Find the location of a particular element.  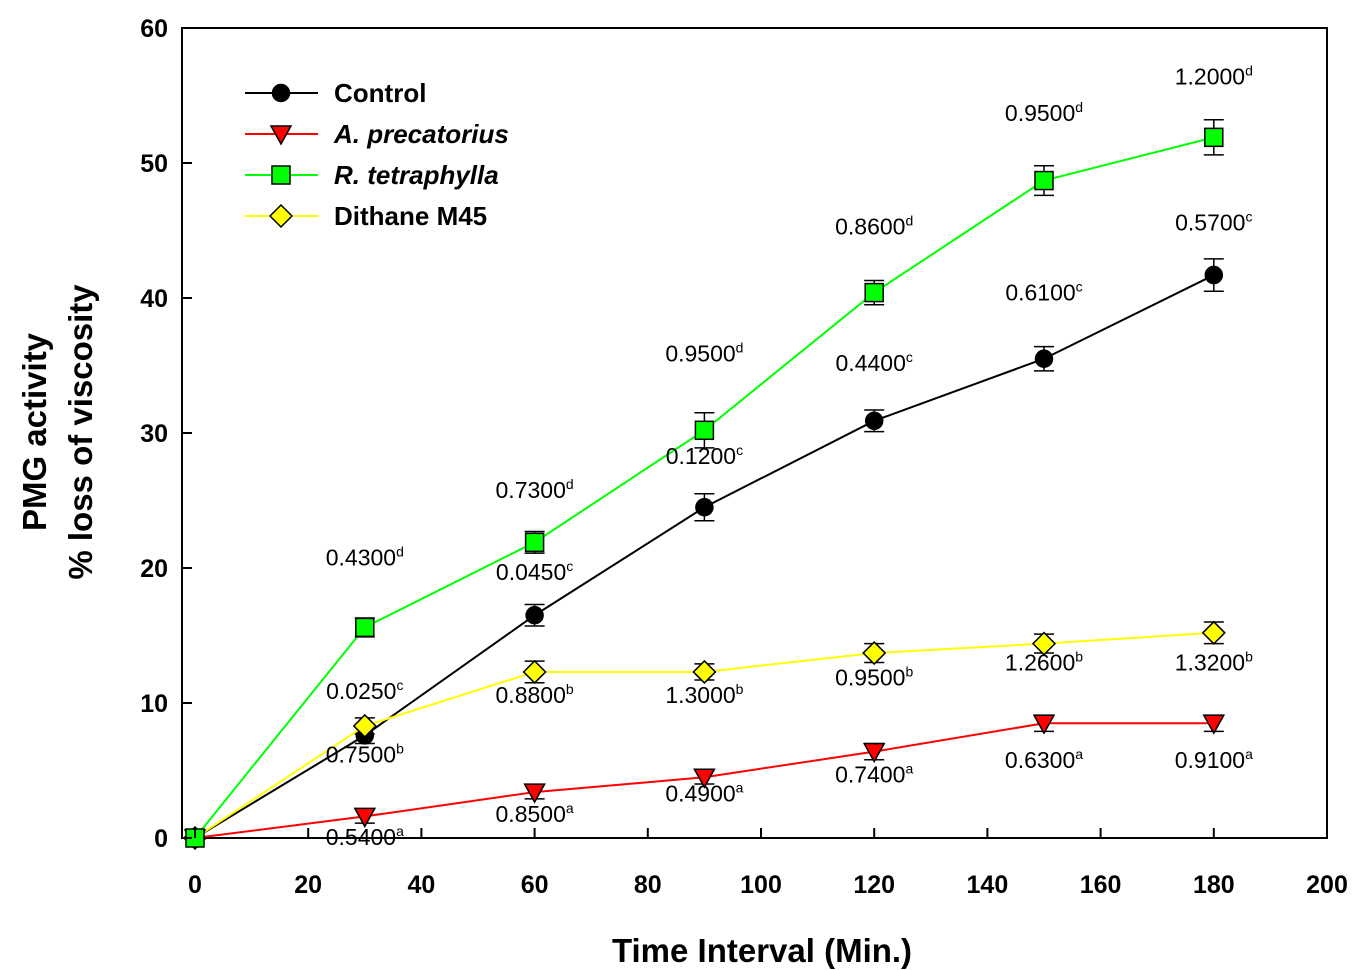

stat-annotation: 0.6300a is located at coordinates (1044, 759).